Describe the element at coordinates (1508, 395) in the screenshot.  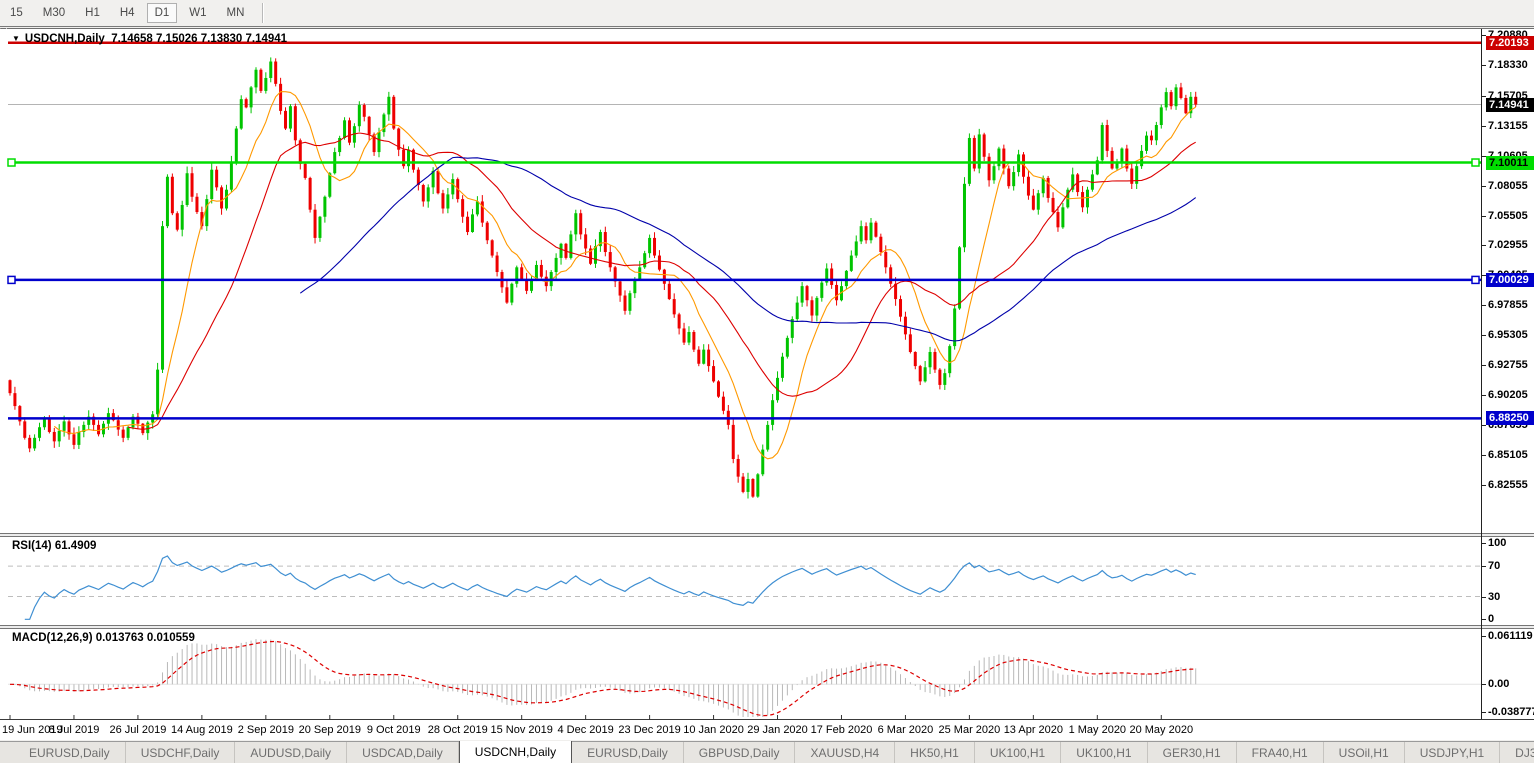
I see `price-tick-label: 6.90205` at that location.